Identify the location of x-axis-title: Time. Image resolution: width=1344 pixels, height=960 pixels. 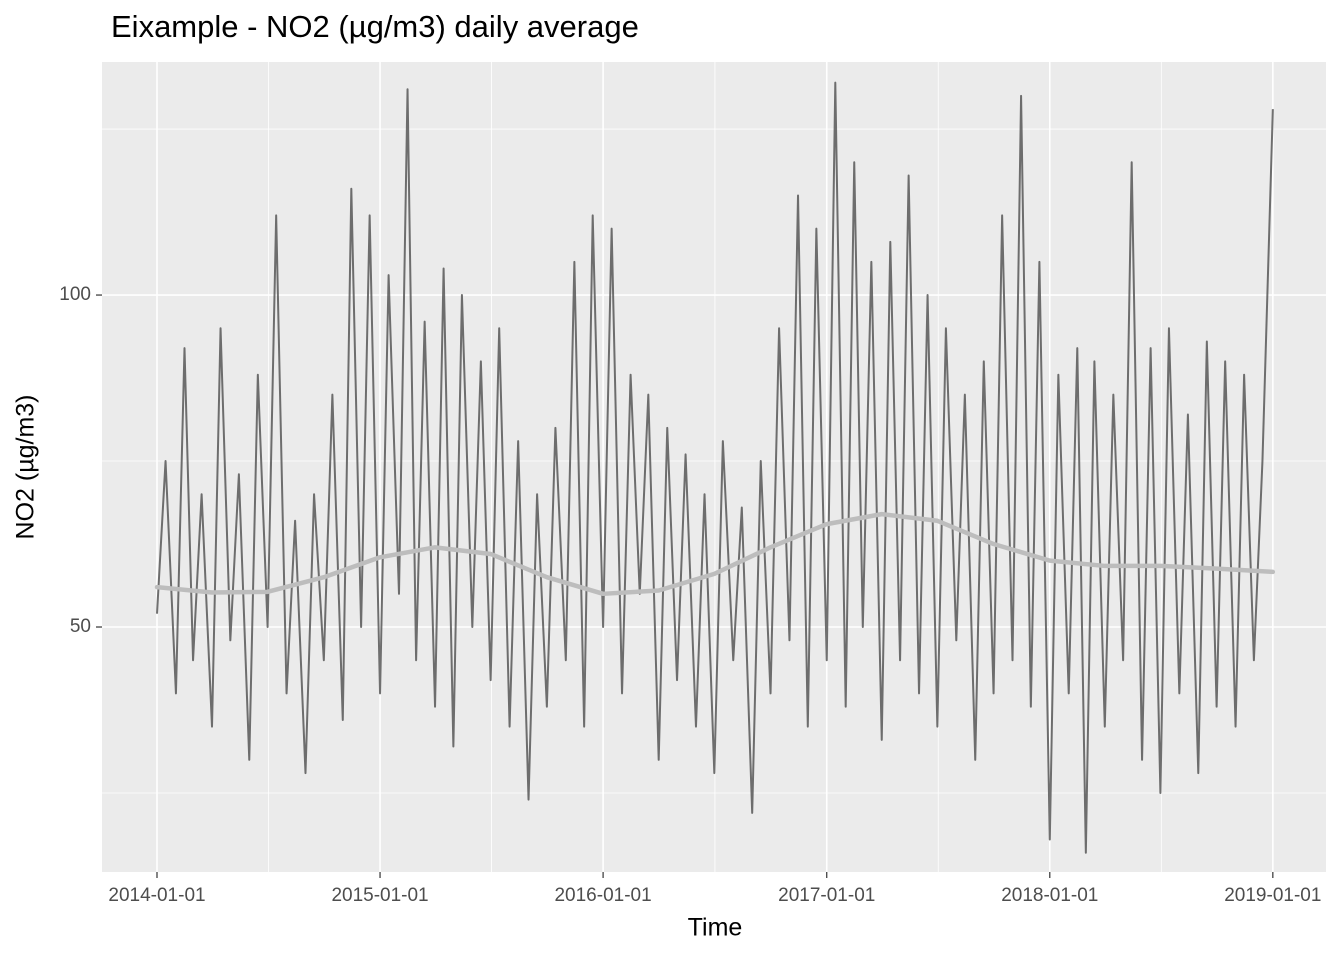
(715, 928).